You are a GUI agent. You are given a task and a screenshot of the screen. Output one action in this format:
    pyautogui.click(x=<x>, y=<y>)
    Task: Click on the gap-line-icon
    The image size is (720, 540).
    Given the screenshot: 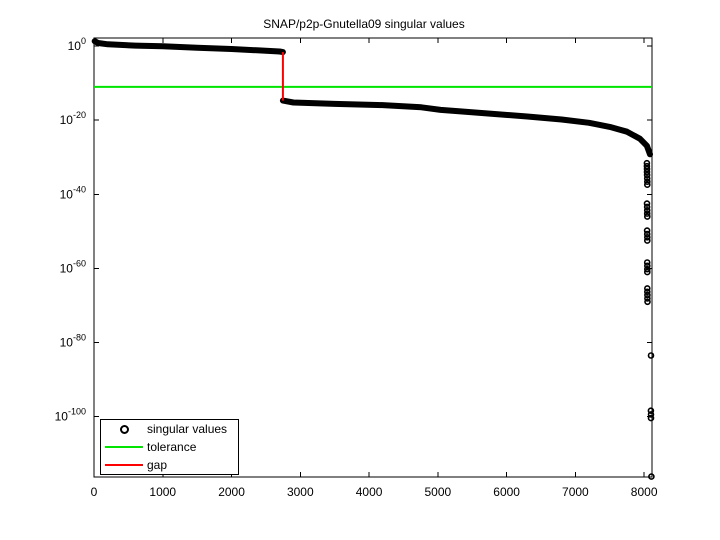 What is the action you would take?
    pyautogui.click(x=124, y=465)
    